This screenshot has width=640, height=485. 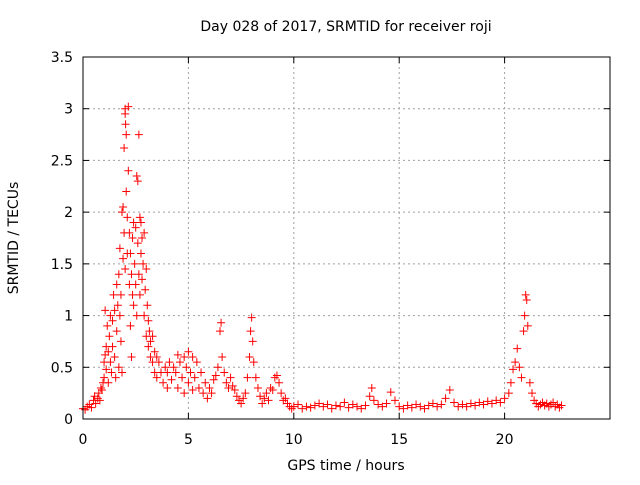 What do you see at coordinates (399, 440) in the screenshot?
I see `x-tick-label: 15` at bounding box center [399, 440].